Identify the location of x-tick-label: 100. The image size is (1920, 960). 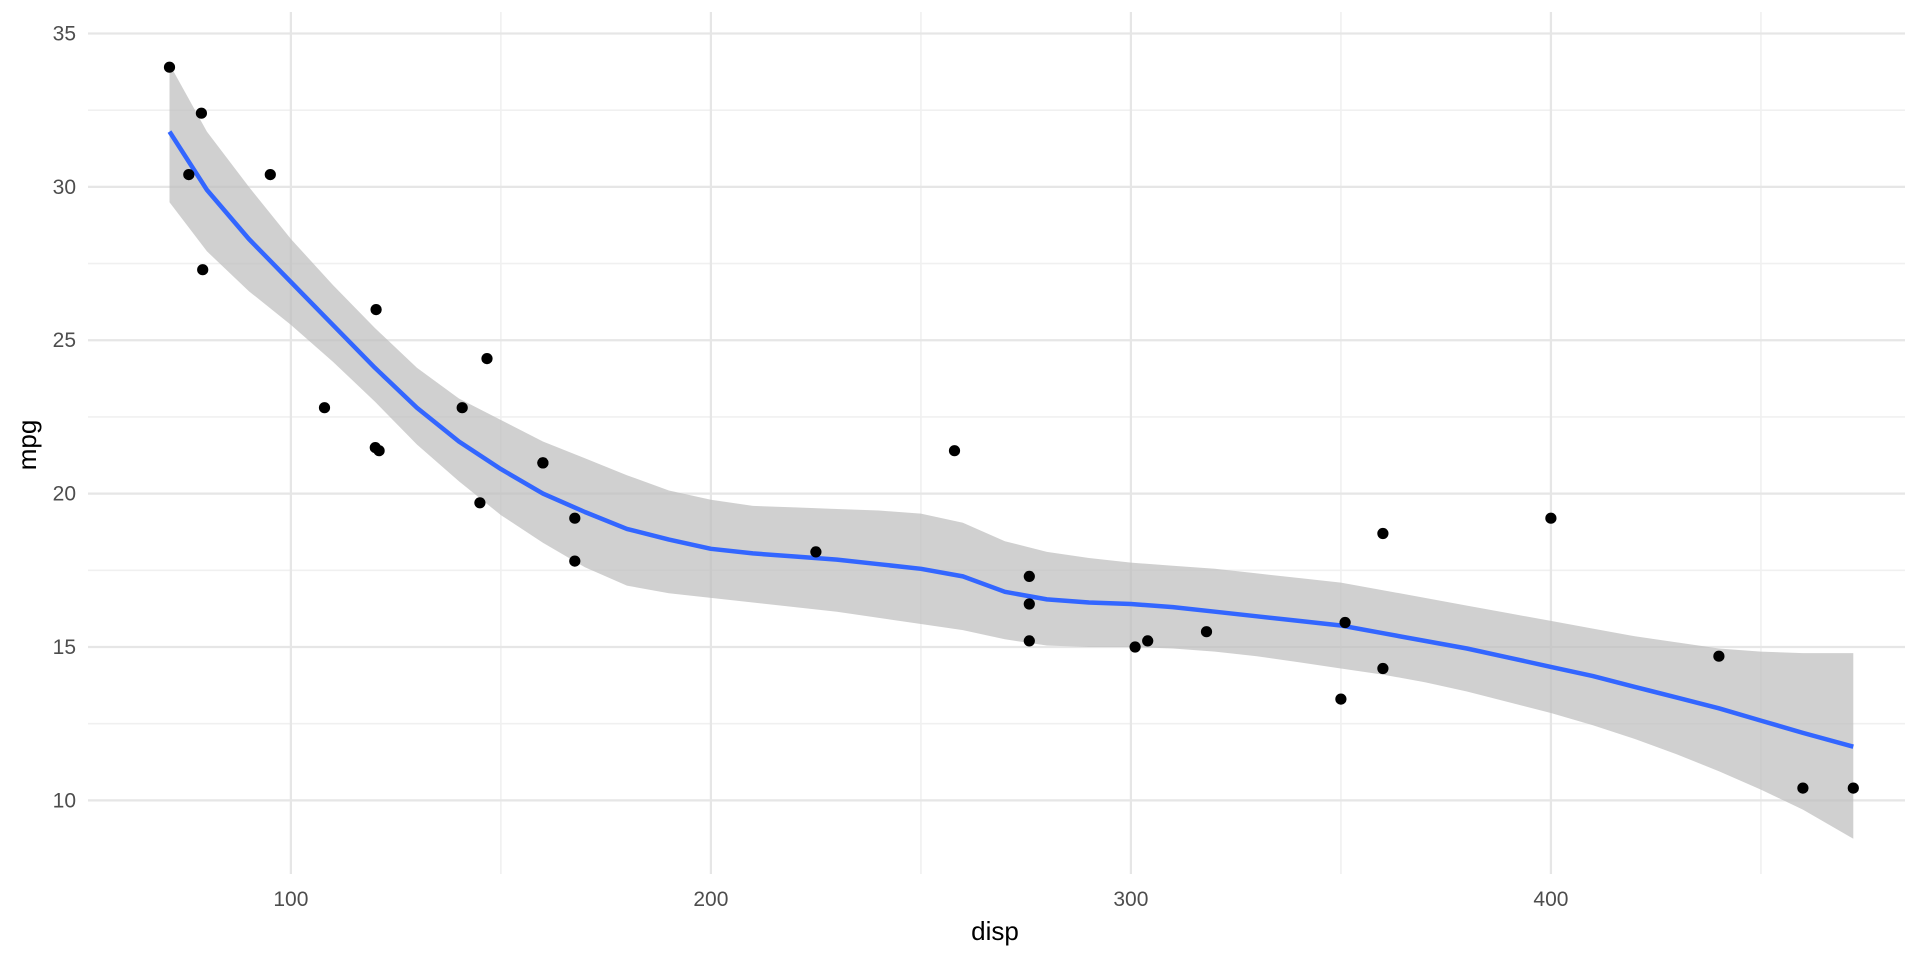
(290, 899).